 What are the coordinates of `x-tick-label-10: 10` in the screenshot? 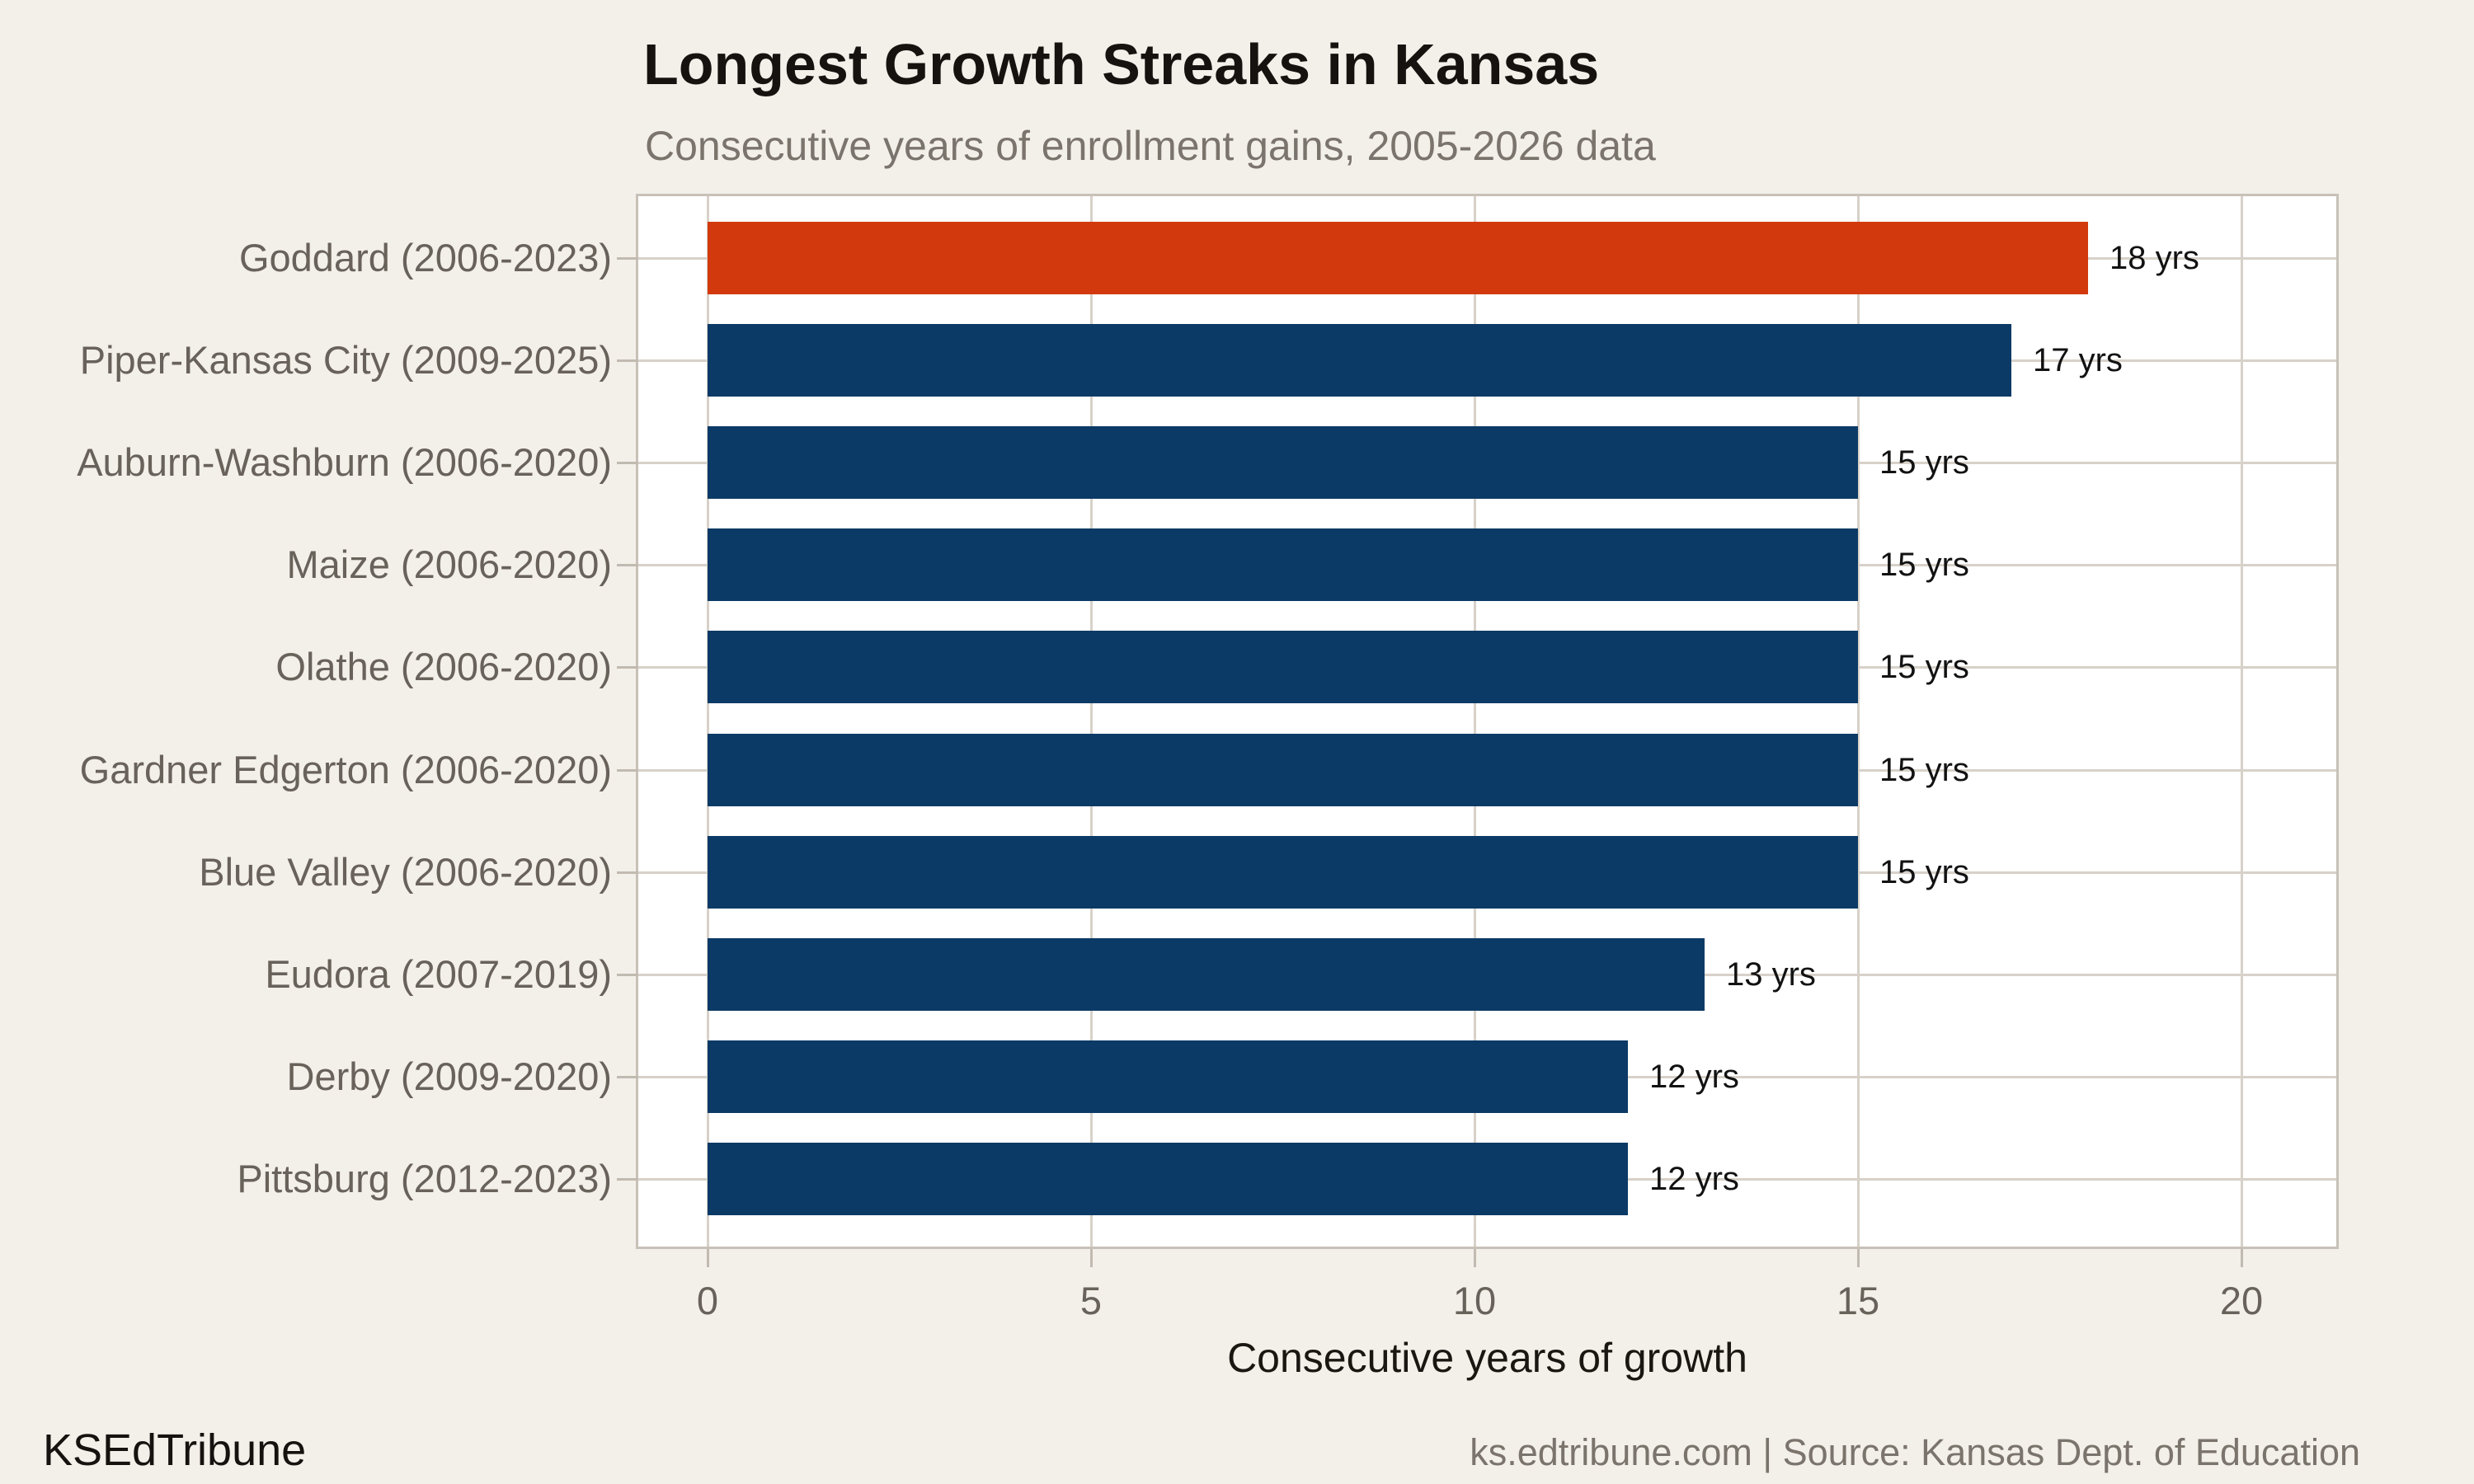 It's located at (1474, 1300).